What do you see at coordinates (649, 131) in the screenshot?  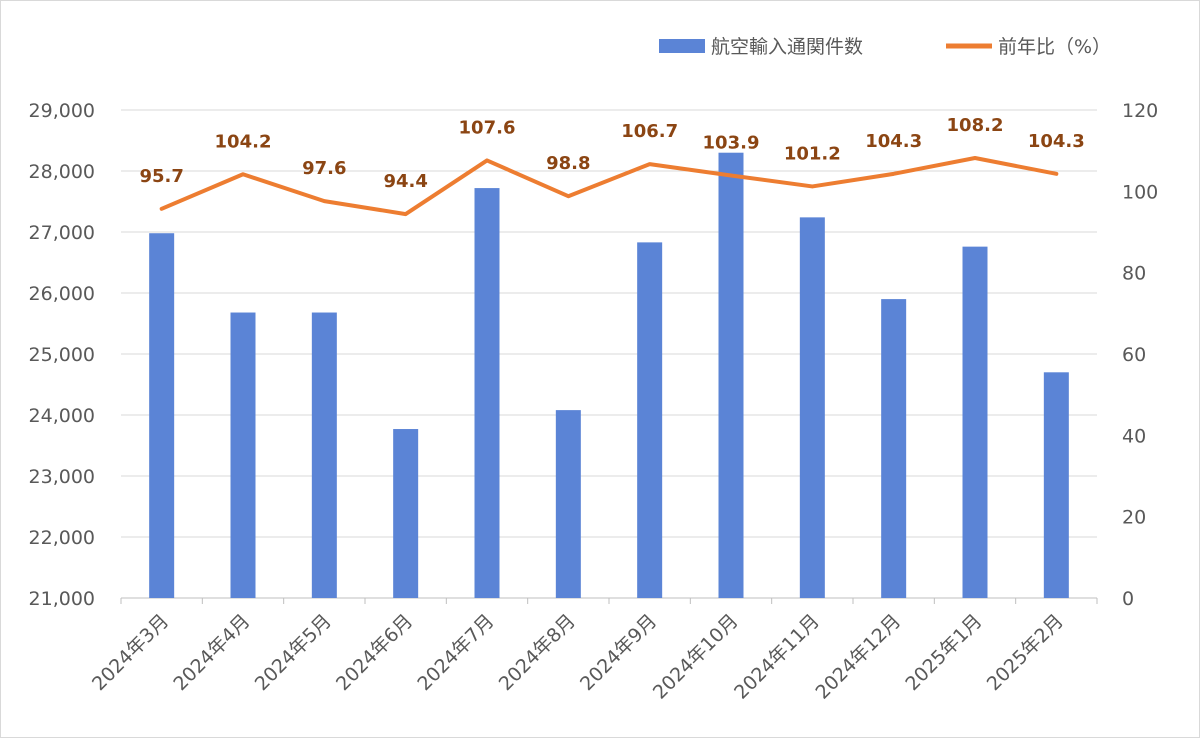 I see `ratio-data-label: 106.7` at bounding box center [649, 131].